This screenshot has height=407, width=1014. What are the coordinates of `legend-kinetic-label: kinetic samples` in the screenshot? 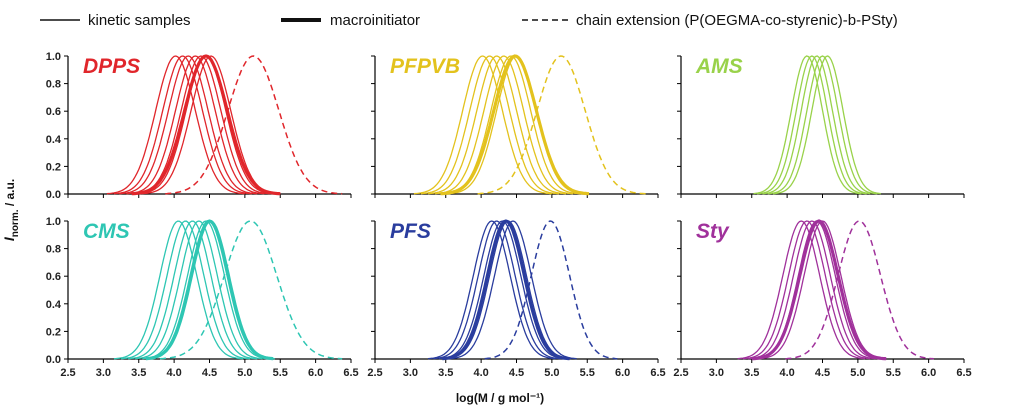 It's located at (139, 20).